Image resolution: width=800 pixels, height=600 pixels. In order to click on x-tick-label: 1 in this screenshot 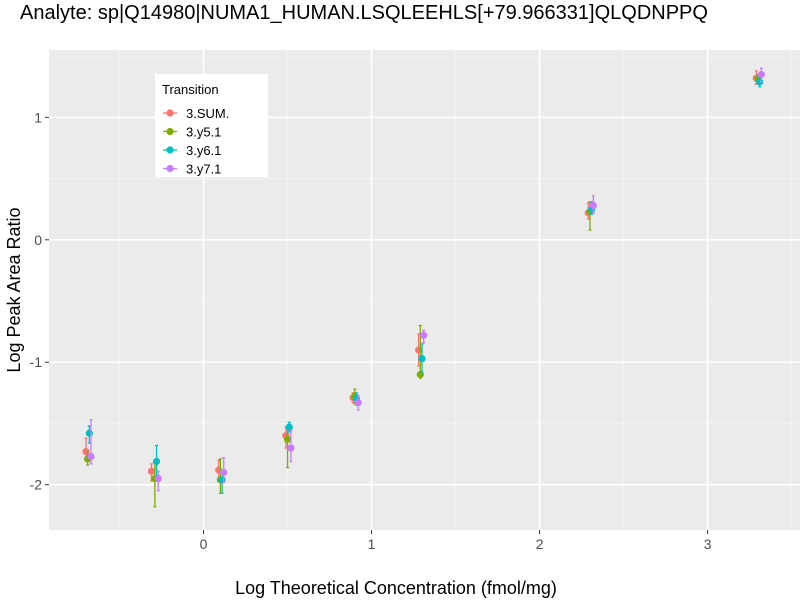, I will do `click(372, 544)`.